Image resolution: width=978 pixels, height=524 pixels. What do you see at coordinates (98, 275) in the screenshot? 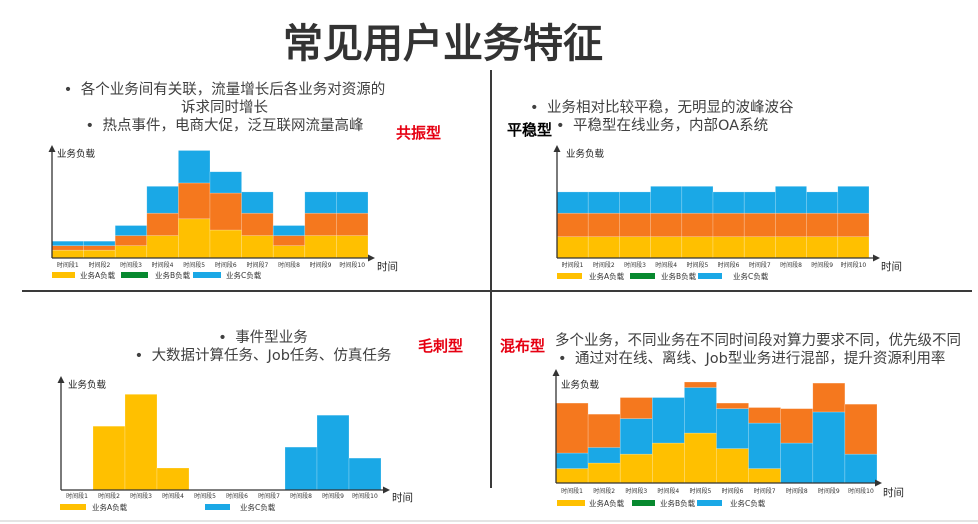
I see `resonance-chart-legend-label-1: 业务A负载` at bounding box center [98, 275].